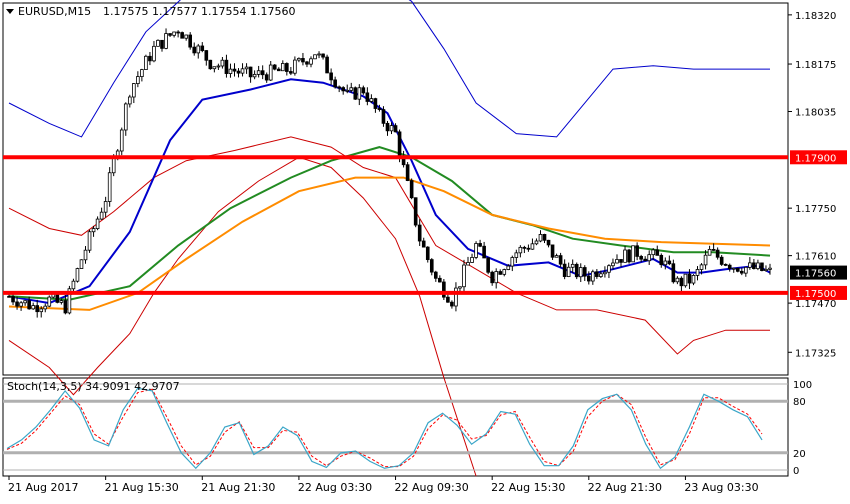 This screenshot has width=850, height=504. Describe the element at coordinates (815, 158) in the screenshot. I see `level-badge-label-0: 1.17900` at that location.